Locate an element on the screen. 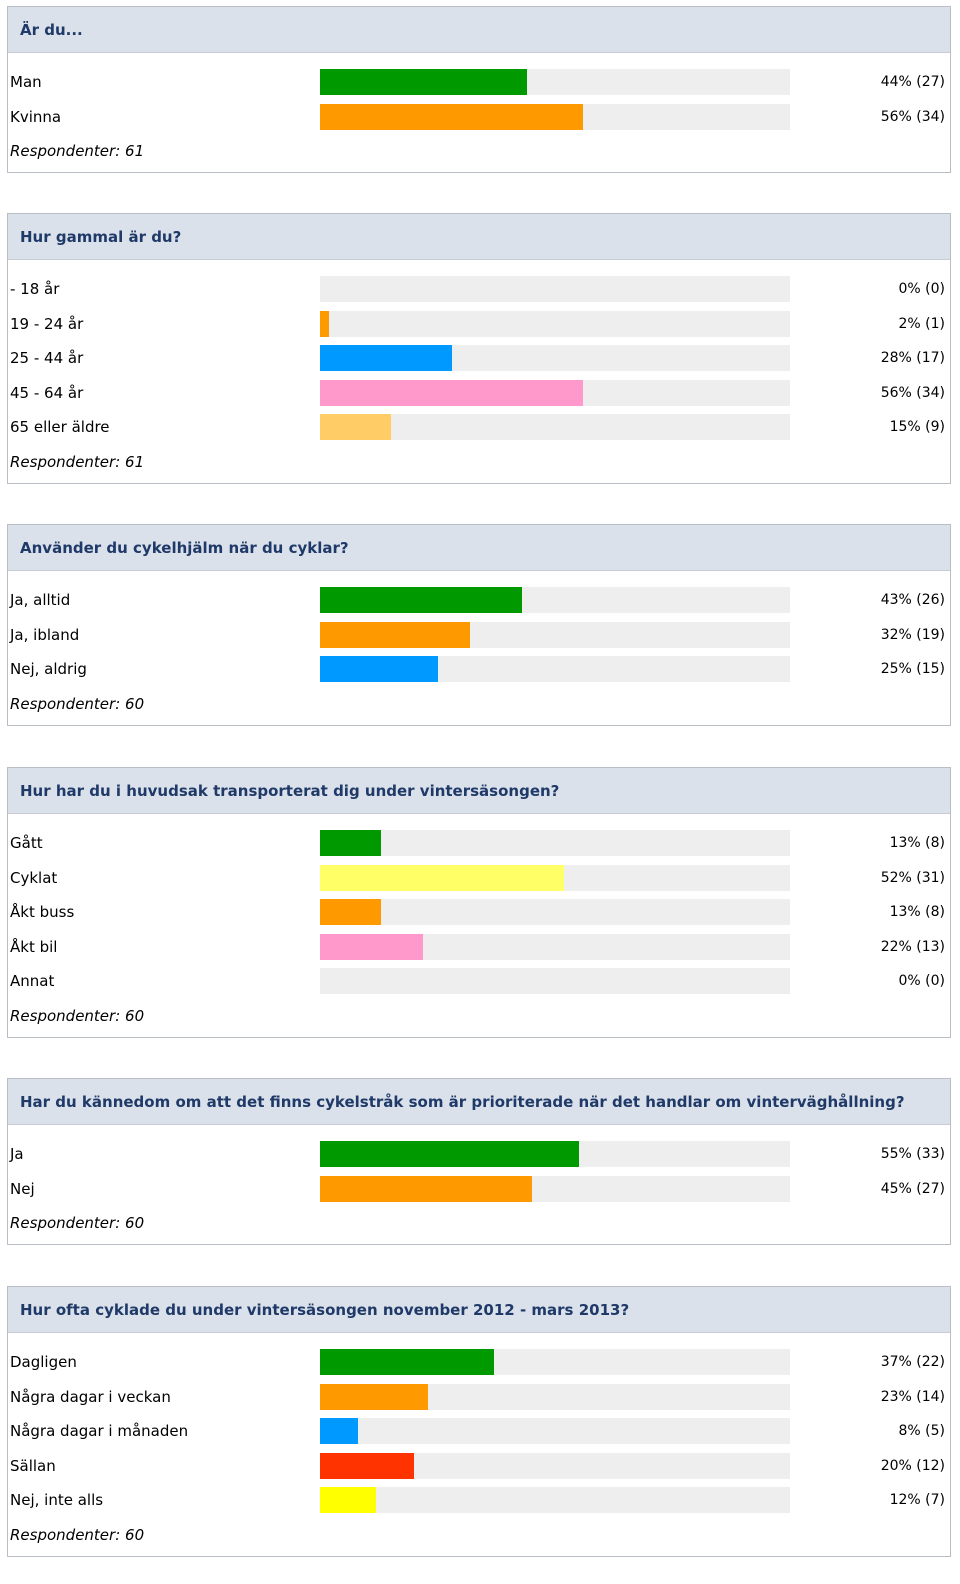 This screenshot has width=960, height=1584. answer-label: Cyklat is located at coordinates (34, 877).